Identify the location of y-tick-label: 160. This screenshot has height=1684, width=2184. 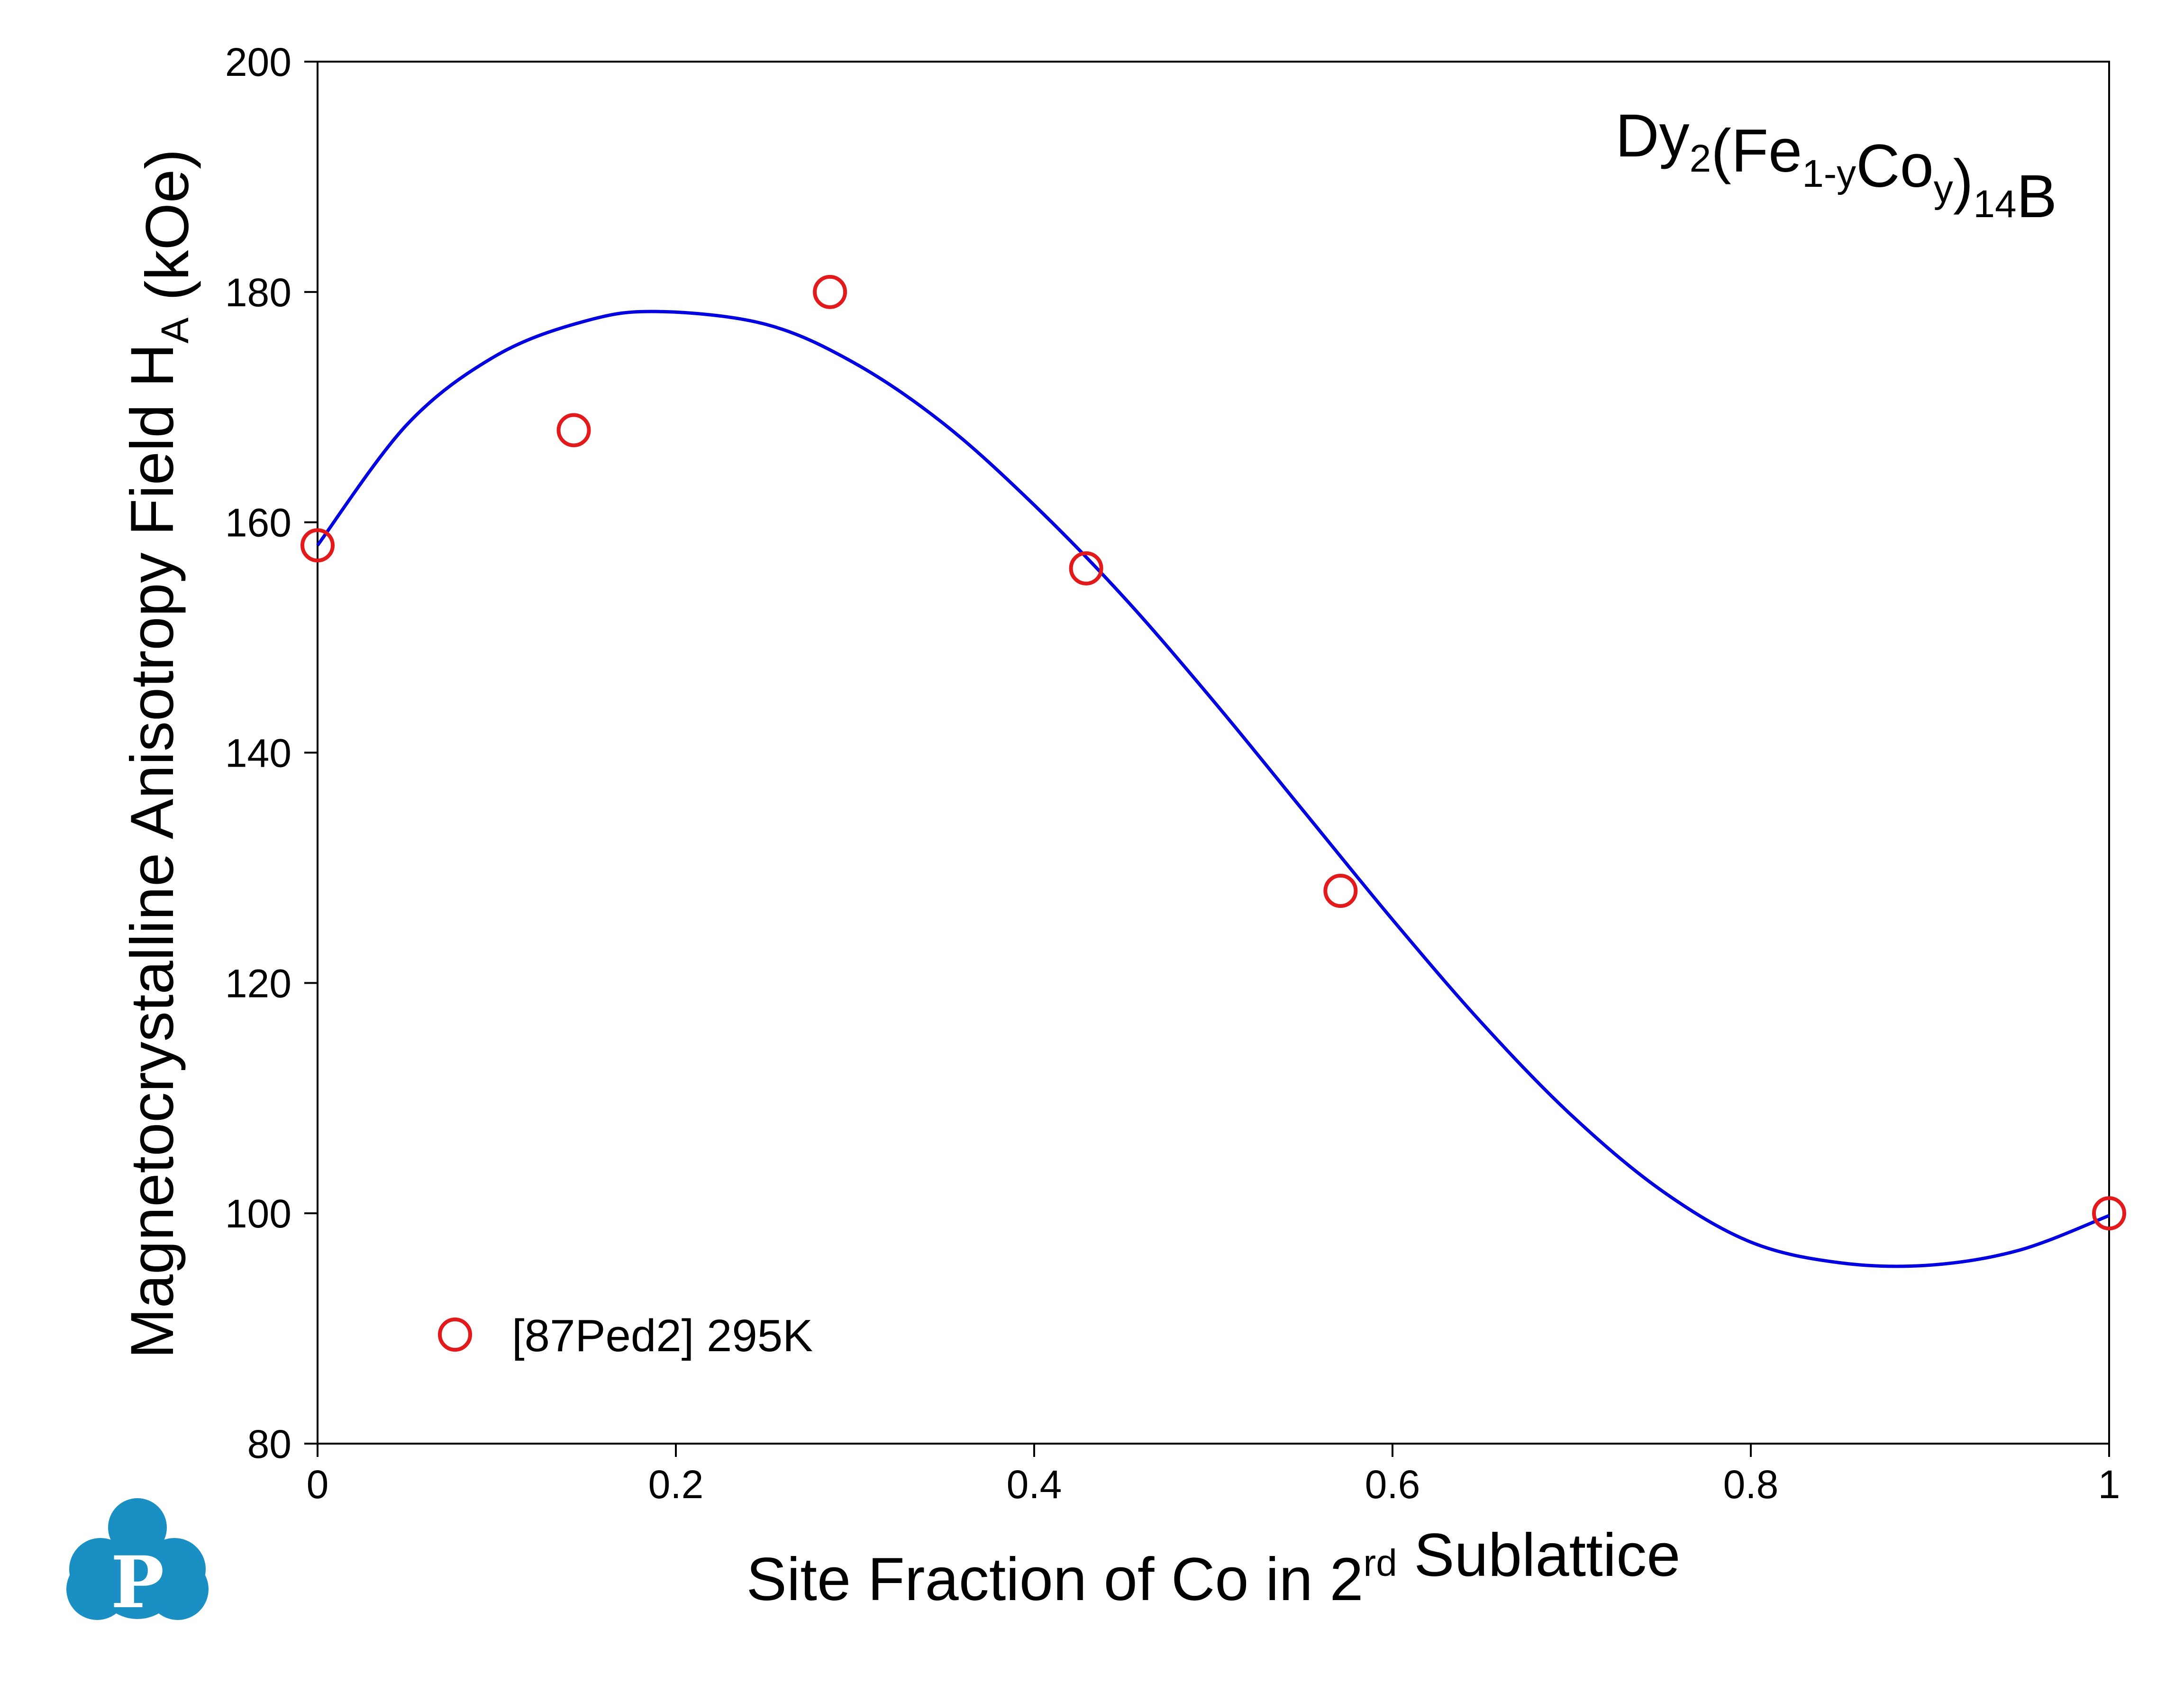
(258, 523).